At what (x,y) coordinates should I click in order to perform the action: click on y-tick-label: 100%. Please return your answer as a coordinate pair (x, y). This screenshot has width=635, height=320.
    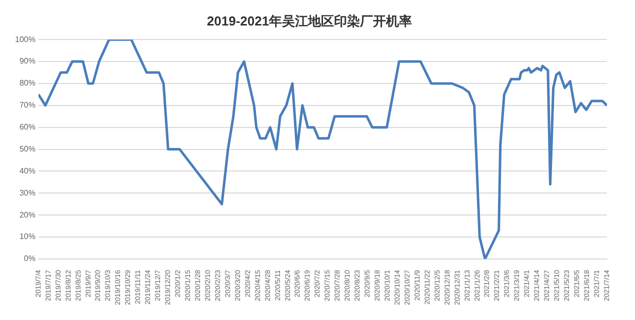
    Looking at the image, I should click on (25, 39).